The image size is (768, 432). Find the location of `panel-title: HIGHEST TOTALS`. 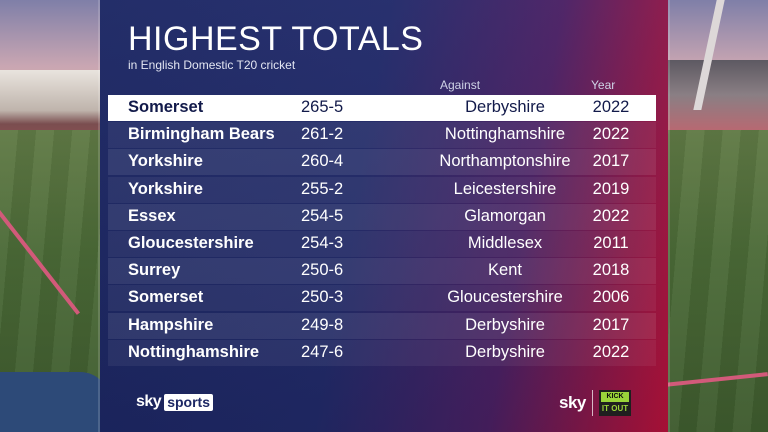

panel-title: HIGHEST TOTALS is located at coordinates (276, 39).